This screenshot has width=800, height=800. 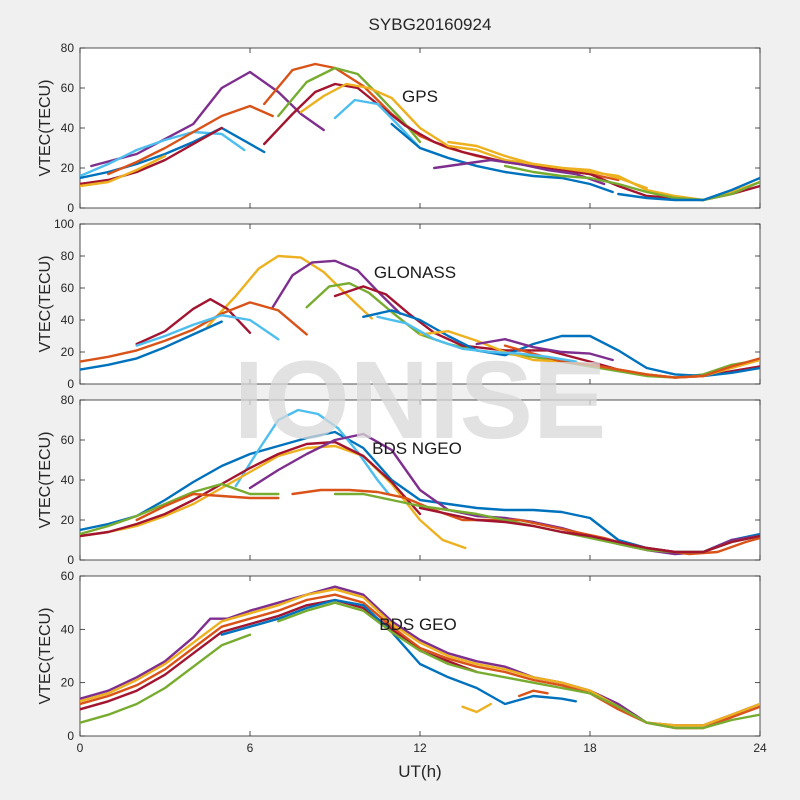 What do you see at coordinates (417, 448) in the screenshot?
I see `panel-label: BDS NGEO` at bounding box center [417, 448].